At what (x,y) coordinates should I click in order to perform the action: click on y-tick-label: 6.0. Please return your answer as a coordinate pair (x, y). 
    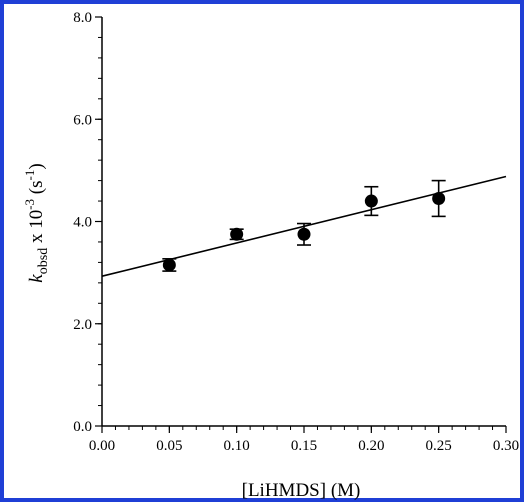
    Looking at the image, I should click on (82, 120).